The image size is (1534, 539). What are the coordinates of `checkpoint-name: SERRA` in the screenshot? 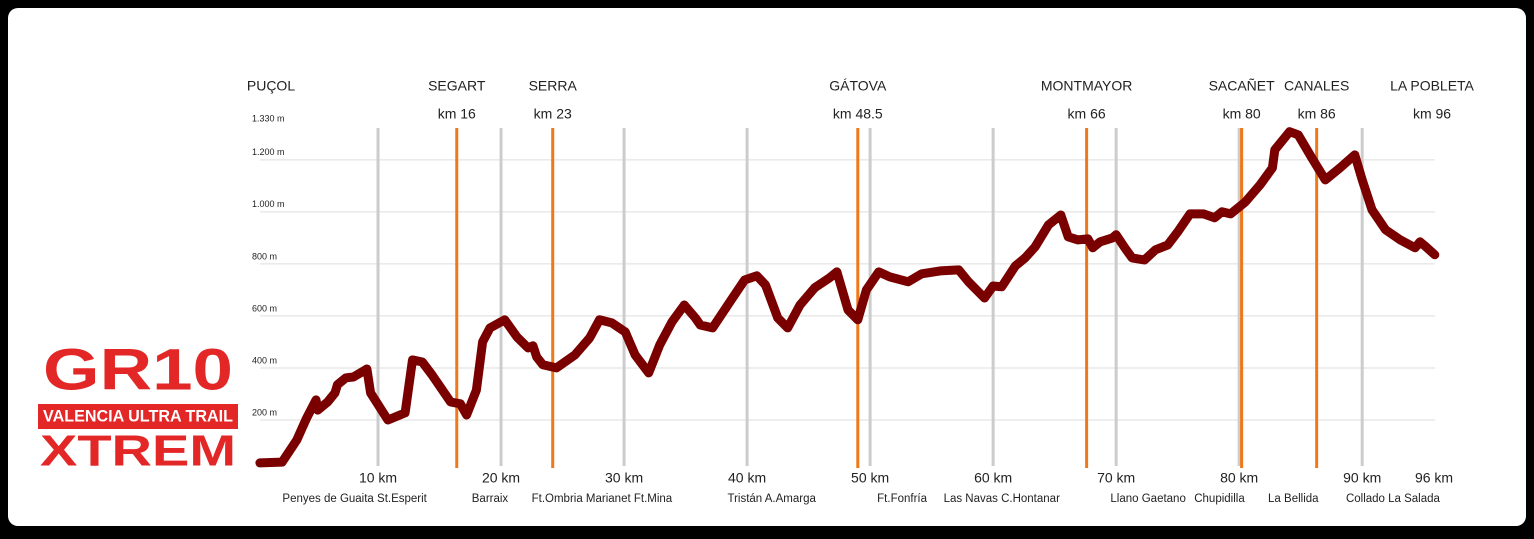 It's located at (553, 86).